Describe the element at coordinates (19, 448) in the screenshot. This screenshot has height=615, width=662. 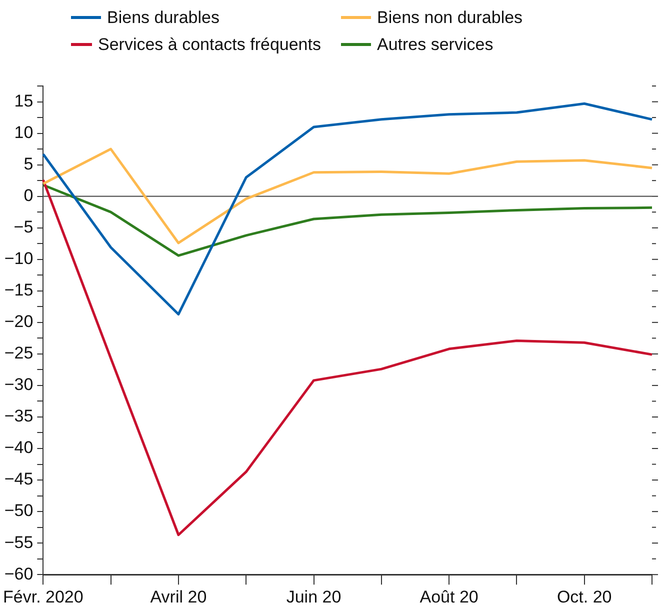
I see `y-tick-label: −40` at that location.